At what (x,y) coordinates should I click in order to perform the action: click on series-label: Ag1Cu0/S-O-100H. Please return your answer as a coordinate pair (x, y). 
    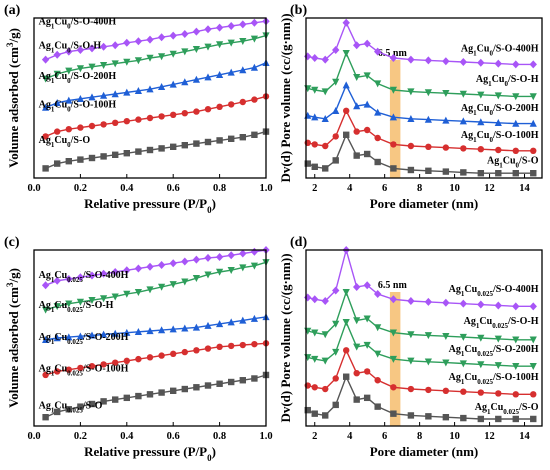
    Looking at the image, I should click on (500, 137).